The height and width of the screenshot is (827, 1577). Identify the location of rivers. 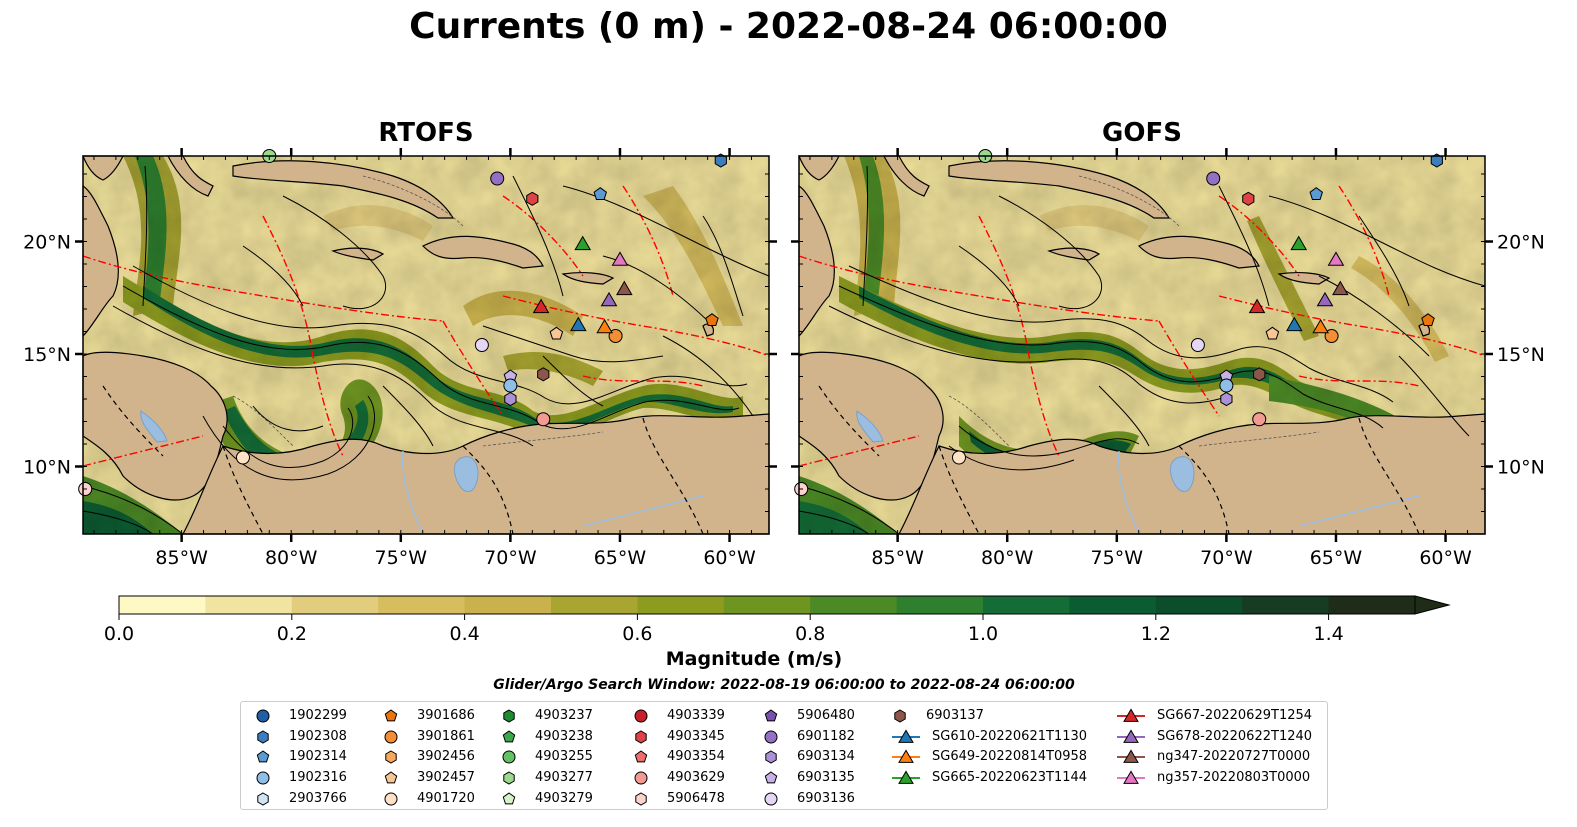
(552, 492).